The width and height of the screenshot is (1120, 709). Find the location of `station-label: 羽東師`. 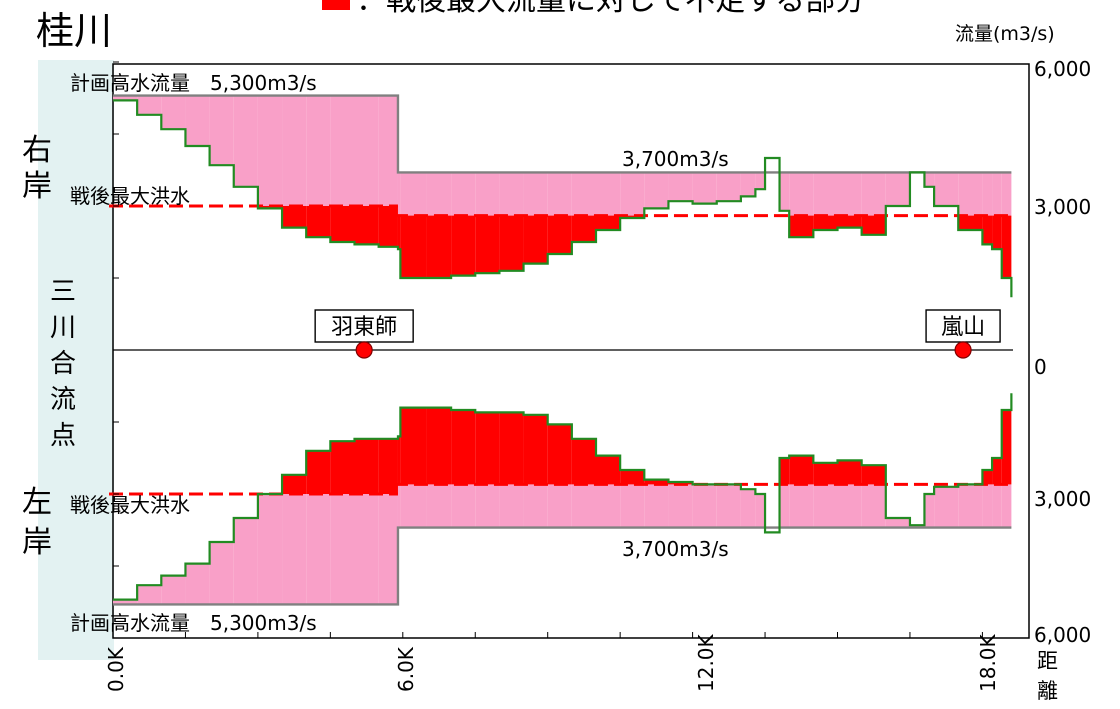

station-label: 羽東師 is located at coordinates (364, 327).